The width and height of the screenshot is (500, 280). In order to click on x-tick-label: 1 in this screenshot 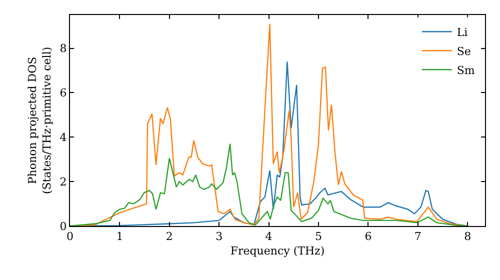, I will do `click(120, 237)`.